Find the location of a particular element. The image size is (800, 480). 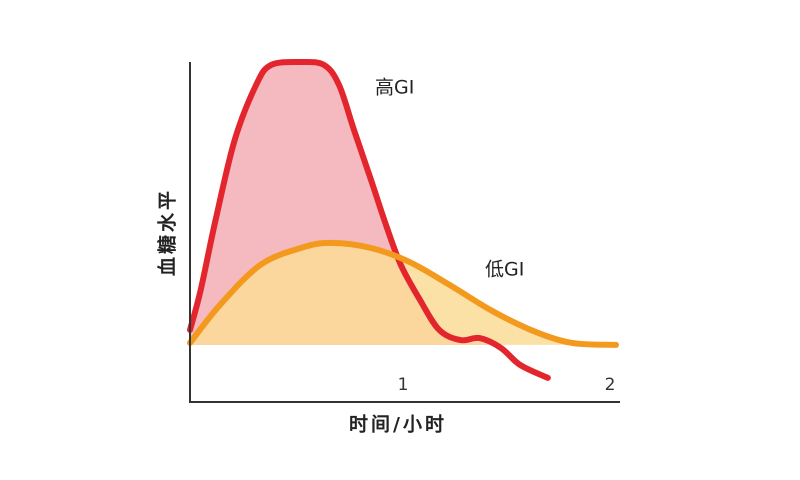

y-axis-label: 血糖水平 is located at coordinates (167, 232).